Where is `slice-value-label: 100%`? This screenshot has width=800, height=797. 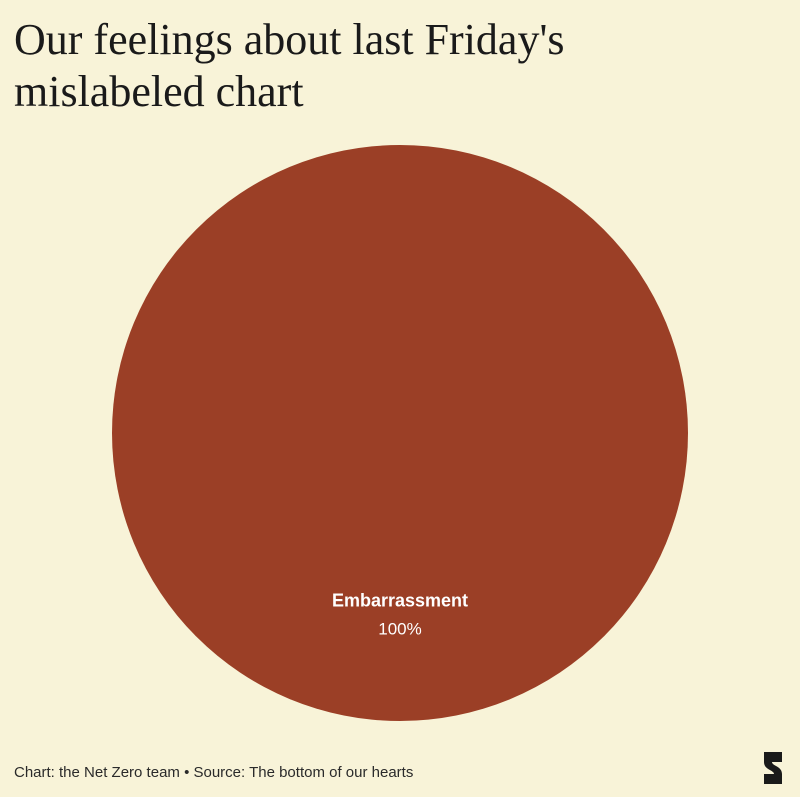
slice-value-label: 100% is located at coordinates (399, 628).